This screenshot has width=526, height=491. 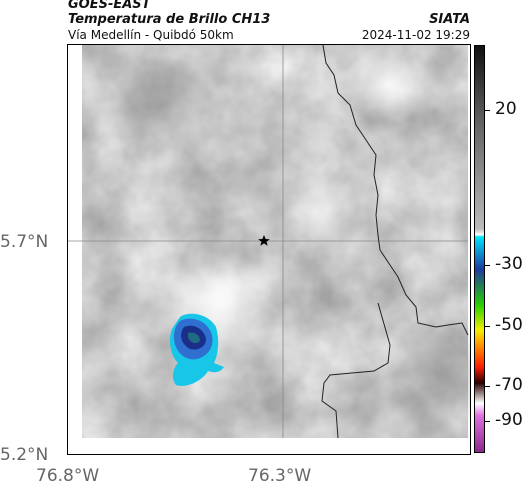 I want to click on product-title: Temperatura de Brillo CH13, so click(x=169, y=19).